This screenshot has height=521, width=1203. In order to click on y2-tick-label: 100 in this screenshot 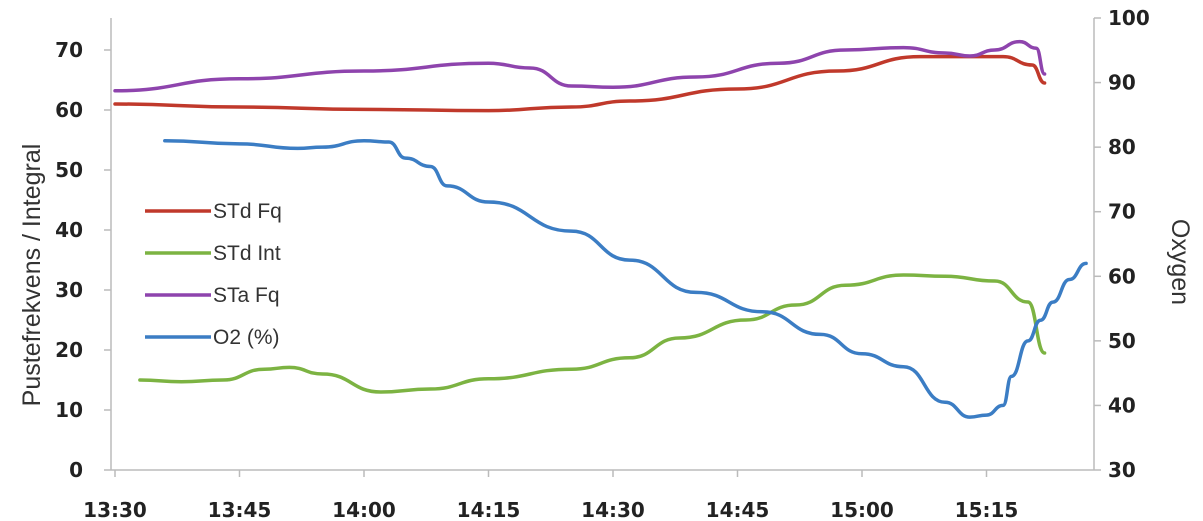, I will do `click(1129, 18)`.